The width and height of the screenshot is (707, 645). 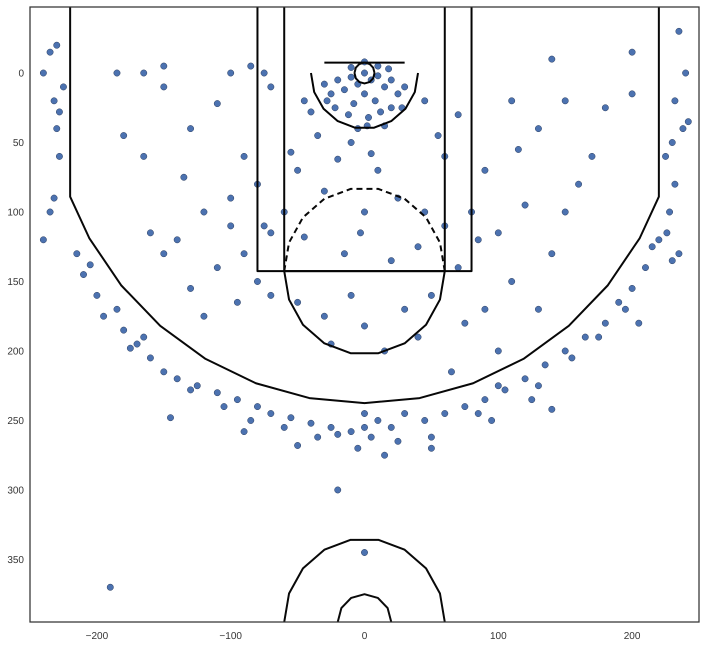 I want to click on x-tick-label: −200, so click(x=97, y=636).